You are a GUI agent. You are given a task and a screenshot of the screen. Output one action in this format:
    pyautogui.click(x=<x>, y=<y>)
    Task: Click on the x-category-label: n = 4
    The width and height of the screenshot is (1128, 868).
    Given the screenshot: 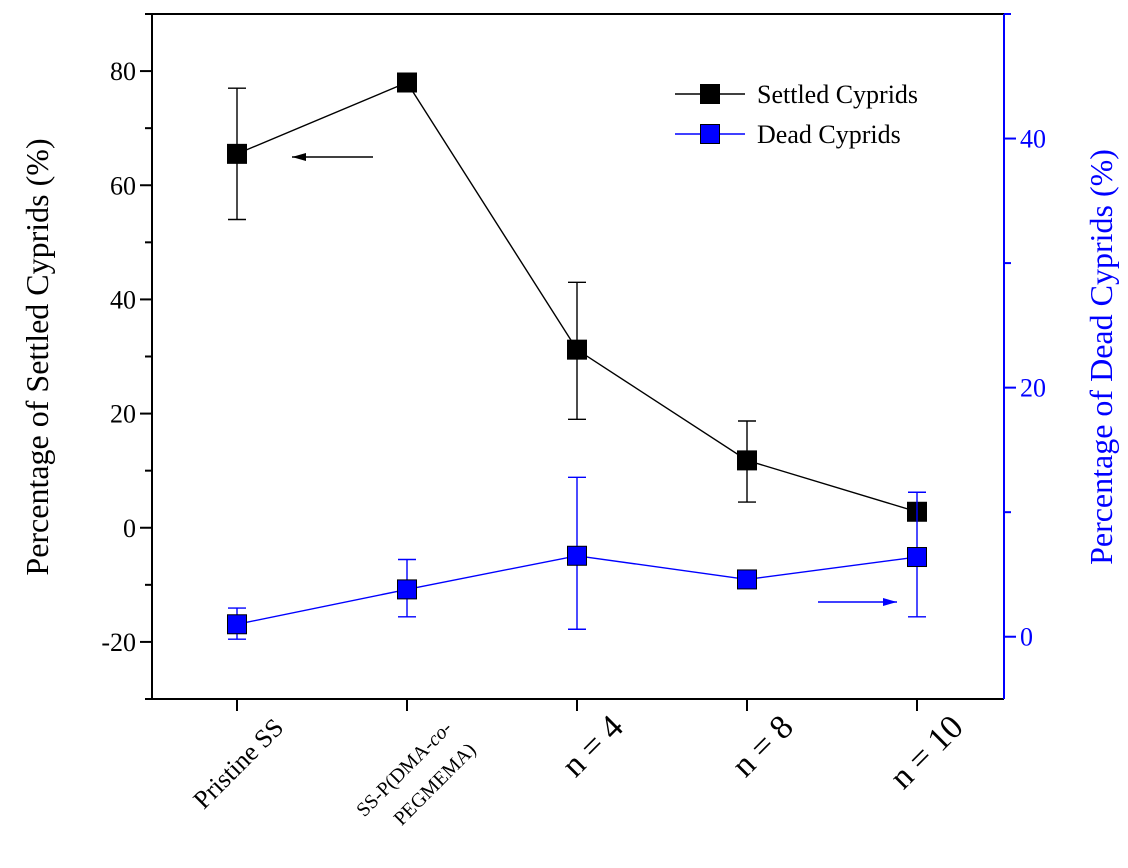 What is the action you would take?
    pyautogui.click(x=593, y=746)
    